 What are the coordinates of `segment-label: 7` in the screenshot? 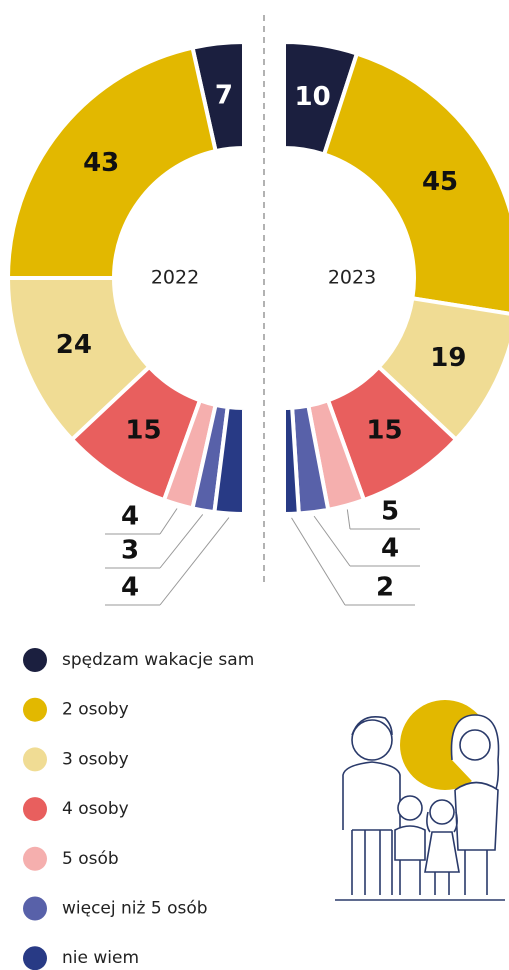 It's located at (224, 96).